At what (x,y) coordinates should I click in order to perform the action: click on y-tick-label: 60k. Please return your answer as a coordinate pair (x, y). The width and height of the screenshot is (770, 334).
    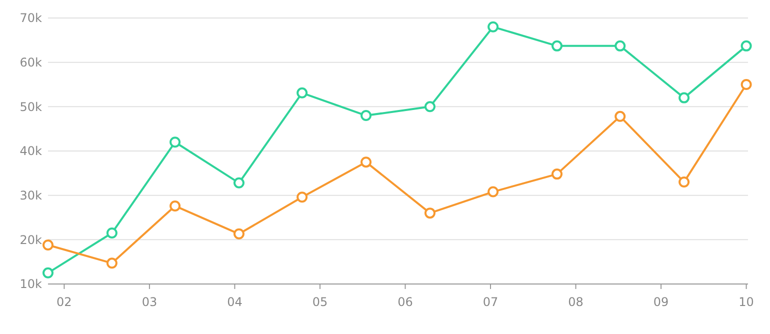
    Looking at the image, I should click on (31, 63).